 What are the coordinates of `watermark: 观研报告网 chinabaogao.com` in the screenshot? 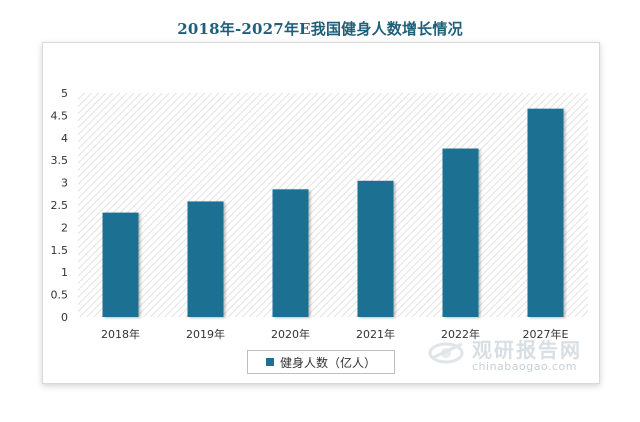 It's located at (513, 356).